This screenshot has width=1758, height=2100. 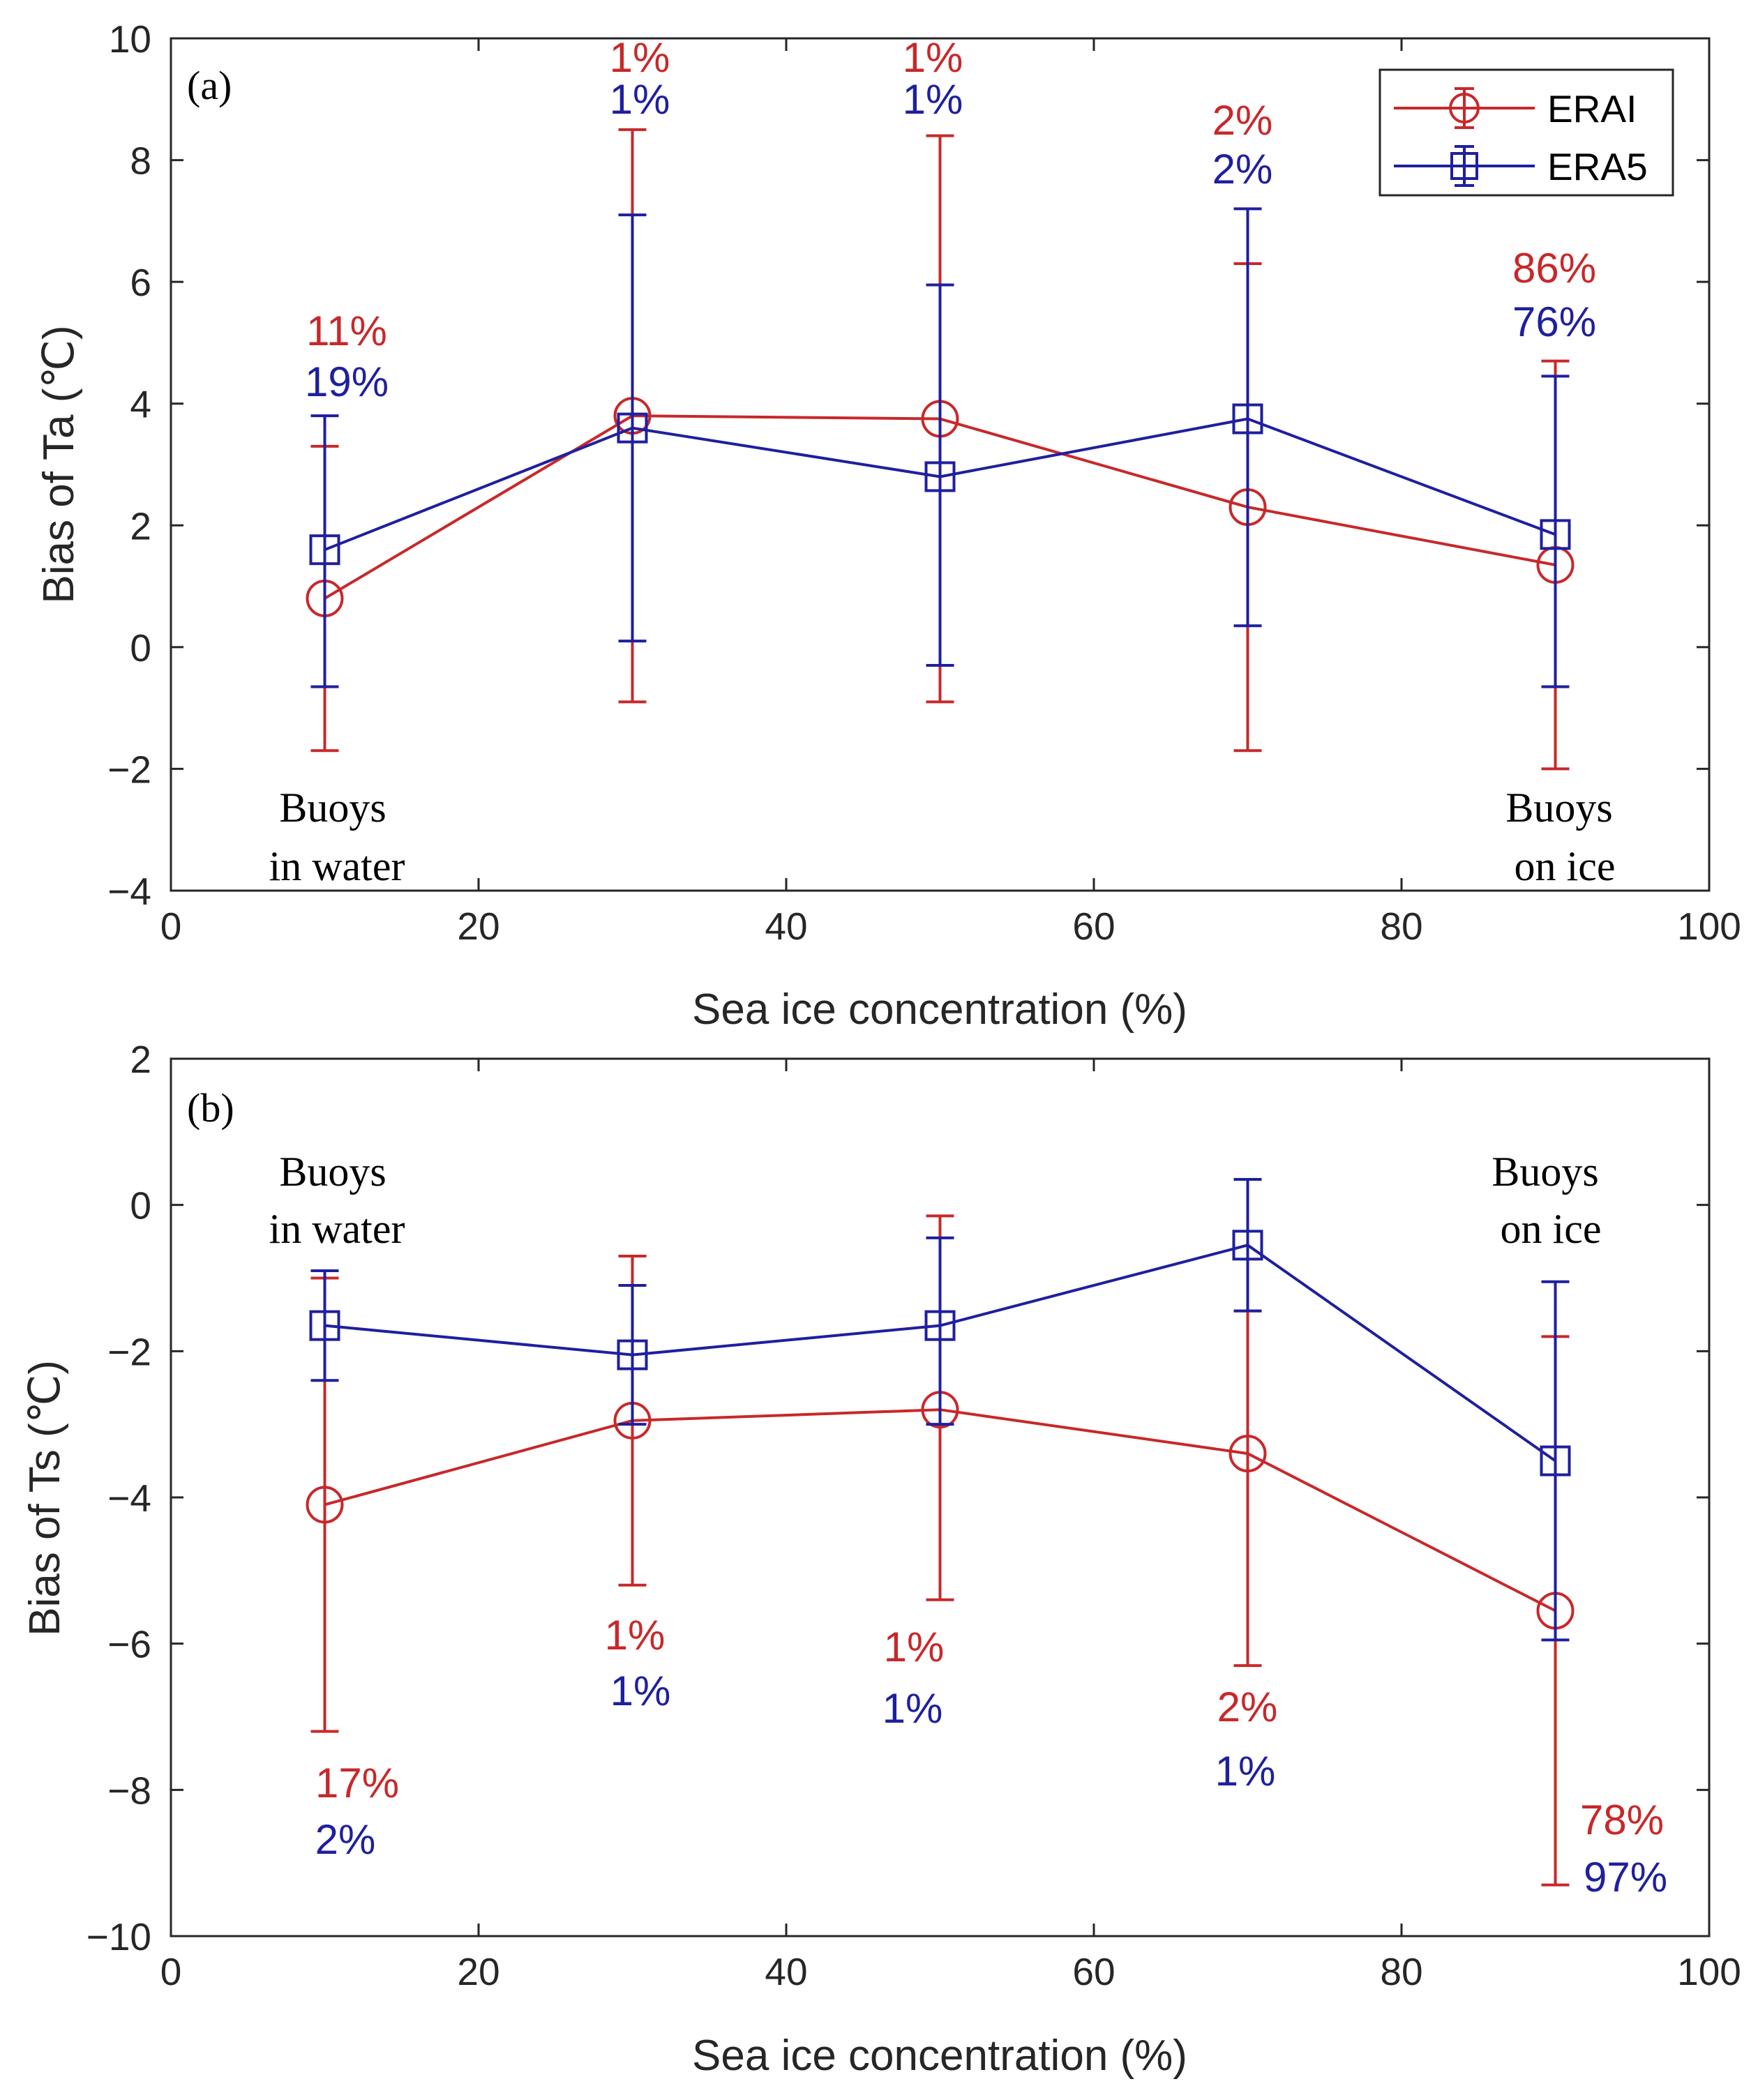 I want to click on panel-b-buoys-on-ice-line1: Buoys, so click(x=1545, y=1172).